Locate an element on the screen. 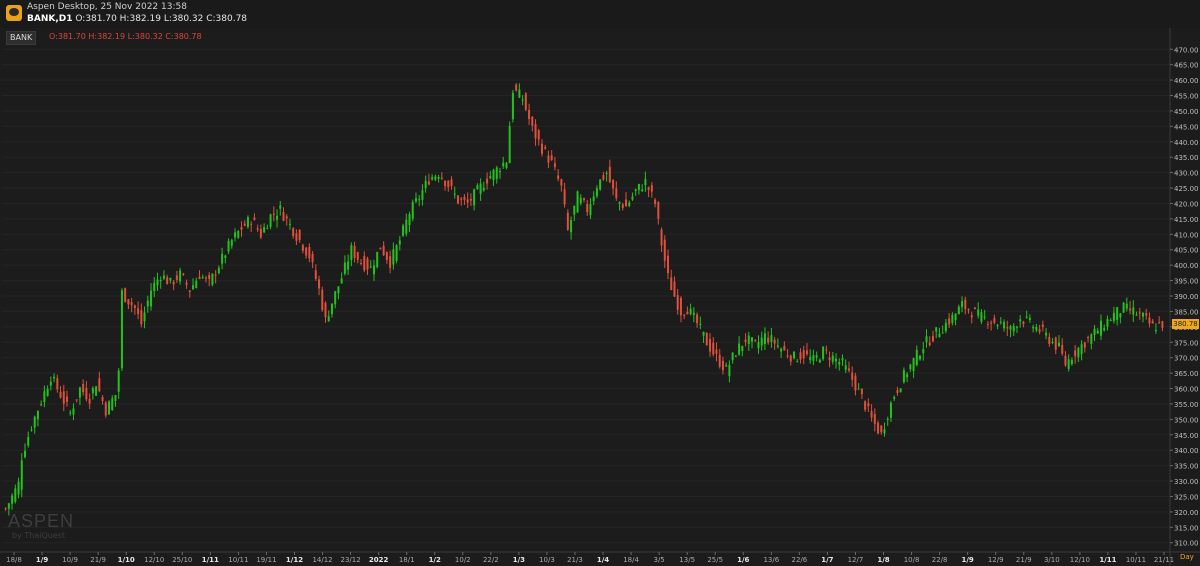  x-tick-label: 13/6 is located at coordinates (771, 560).